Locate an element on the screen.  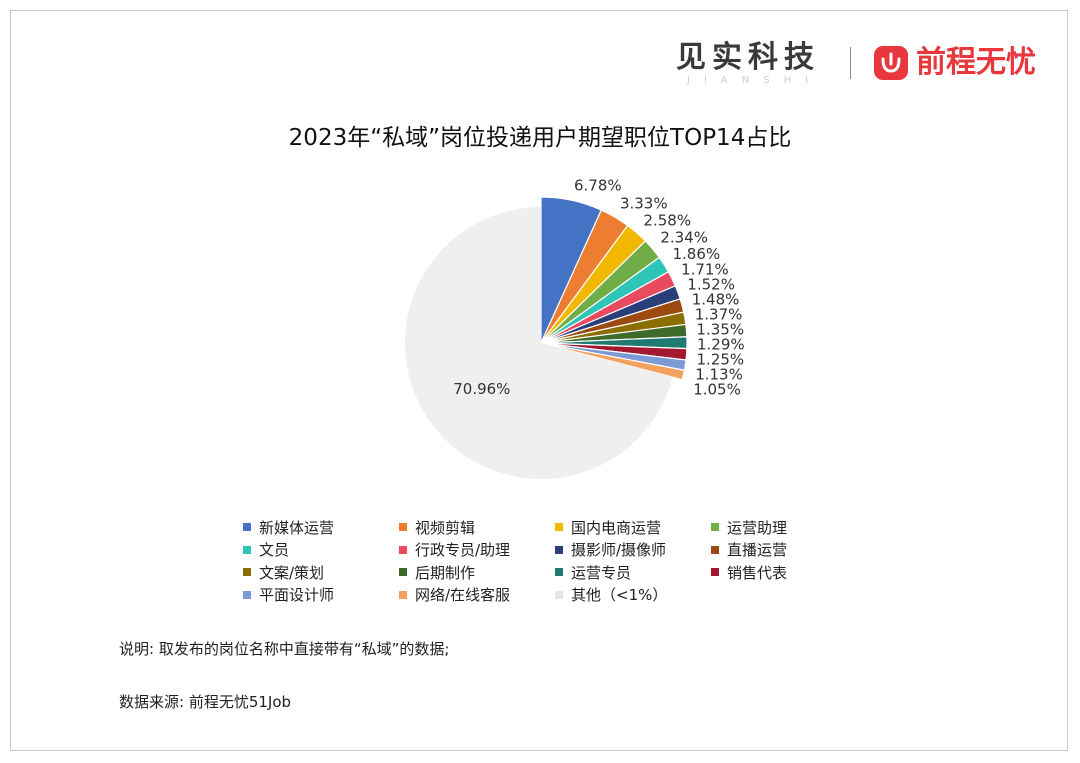
legend-item: 平面设计师 is located at coordinates (321, 595).